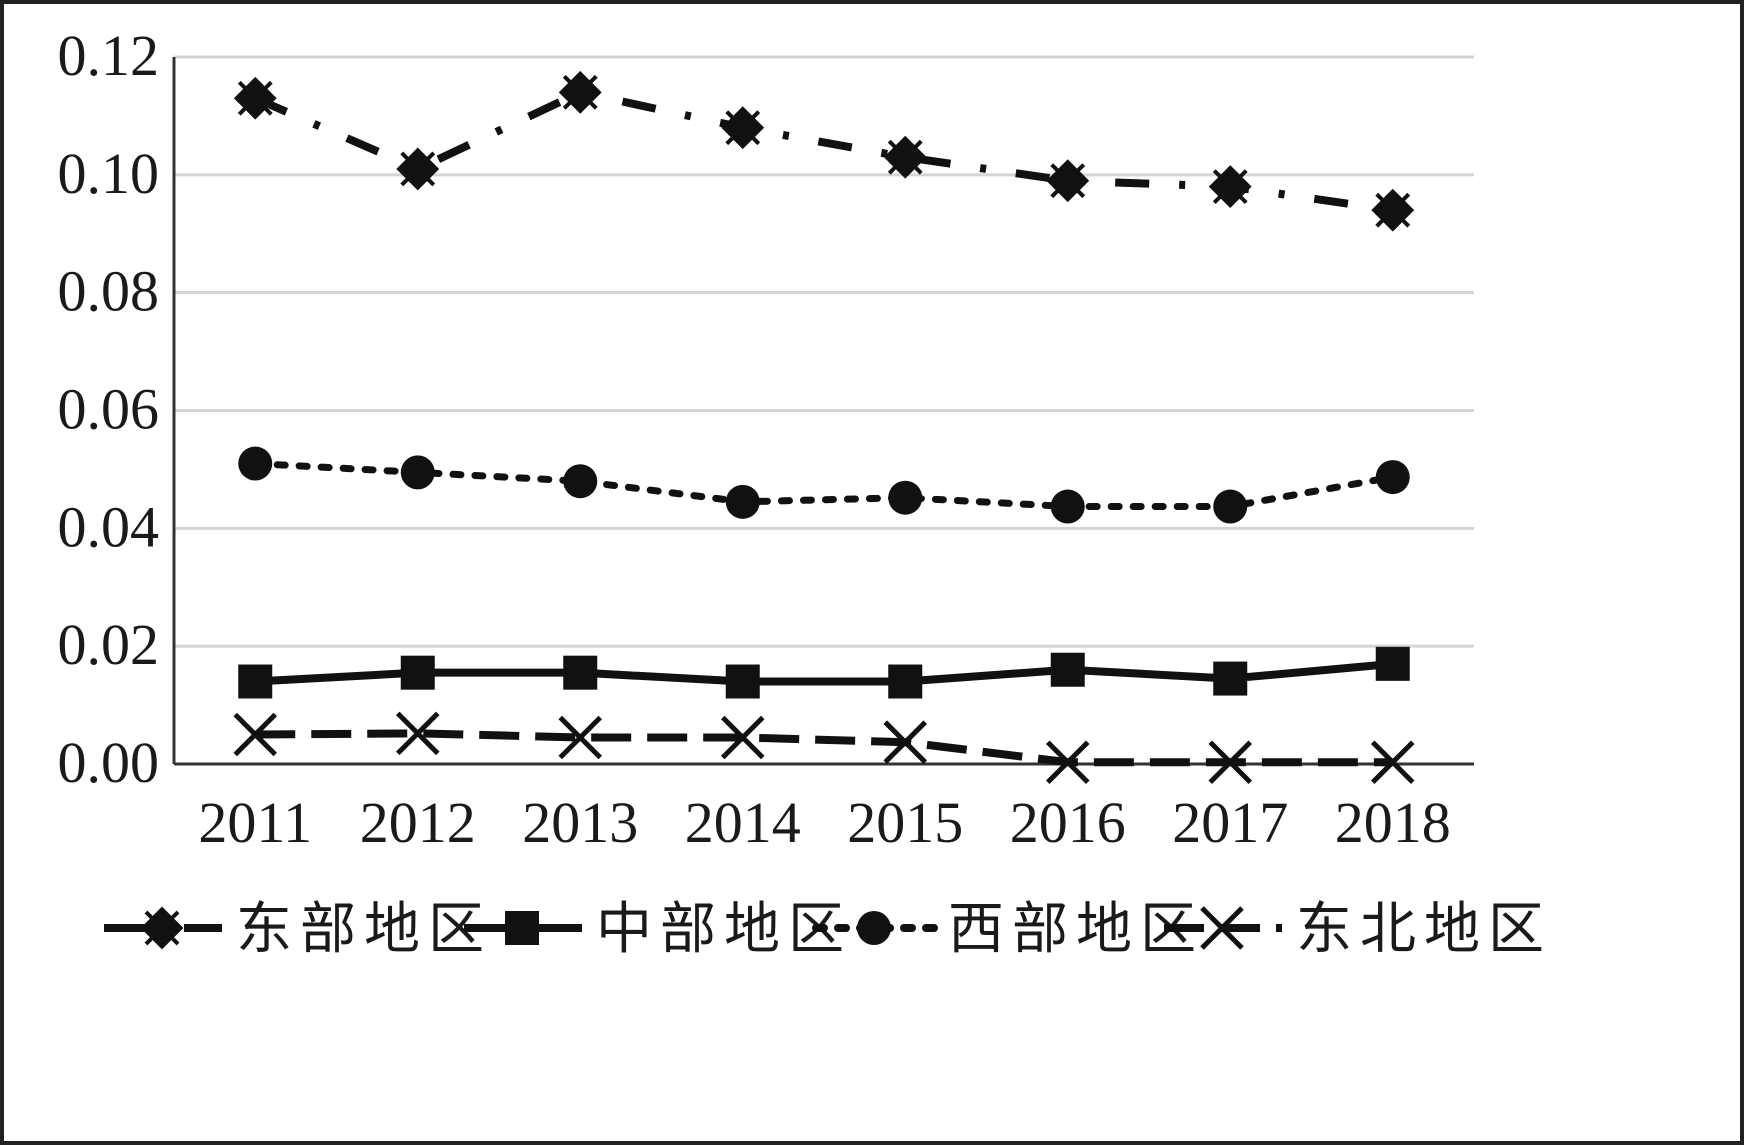 The height and width of the screenshot is (1145, 1744). Describe the element at coordinates (1393, 822) in the screenshot. I see `x-tick-label: 2018` at that location.